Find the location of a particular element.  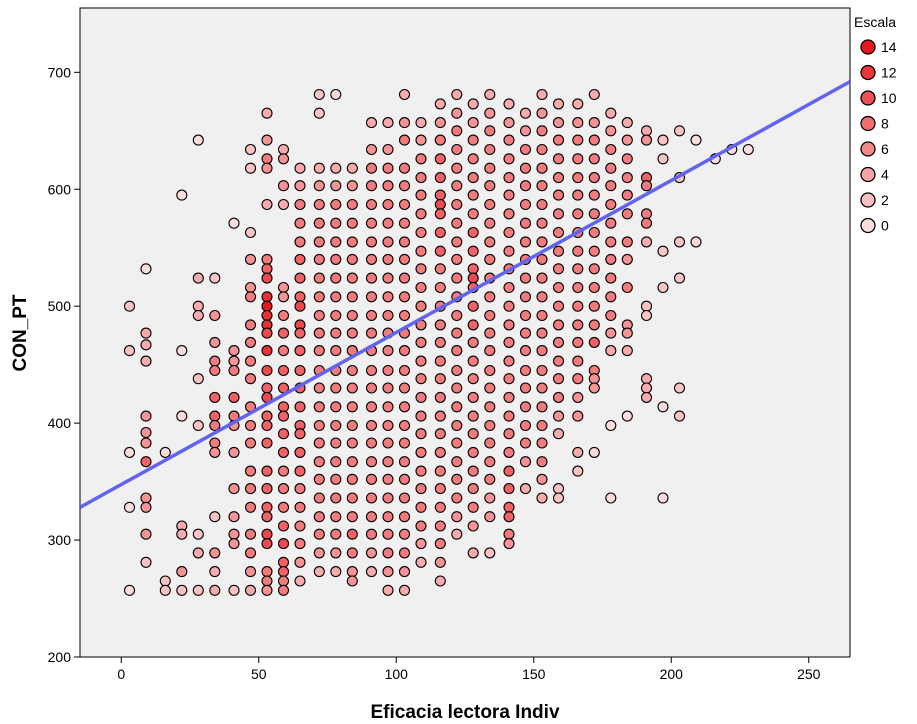

legend-swatch is located at coordinates (868, 98).